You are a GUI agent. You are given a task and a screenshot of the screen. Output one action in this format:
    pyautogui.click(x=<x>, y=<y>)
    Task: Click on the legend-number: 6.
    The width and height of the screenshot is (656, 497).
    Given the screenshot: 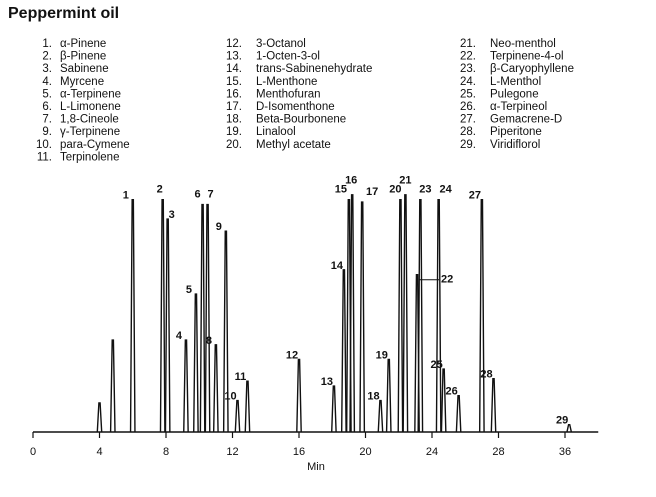 What is the action you would take?
    pyautogui.click(x=47, y=107)
    